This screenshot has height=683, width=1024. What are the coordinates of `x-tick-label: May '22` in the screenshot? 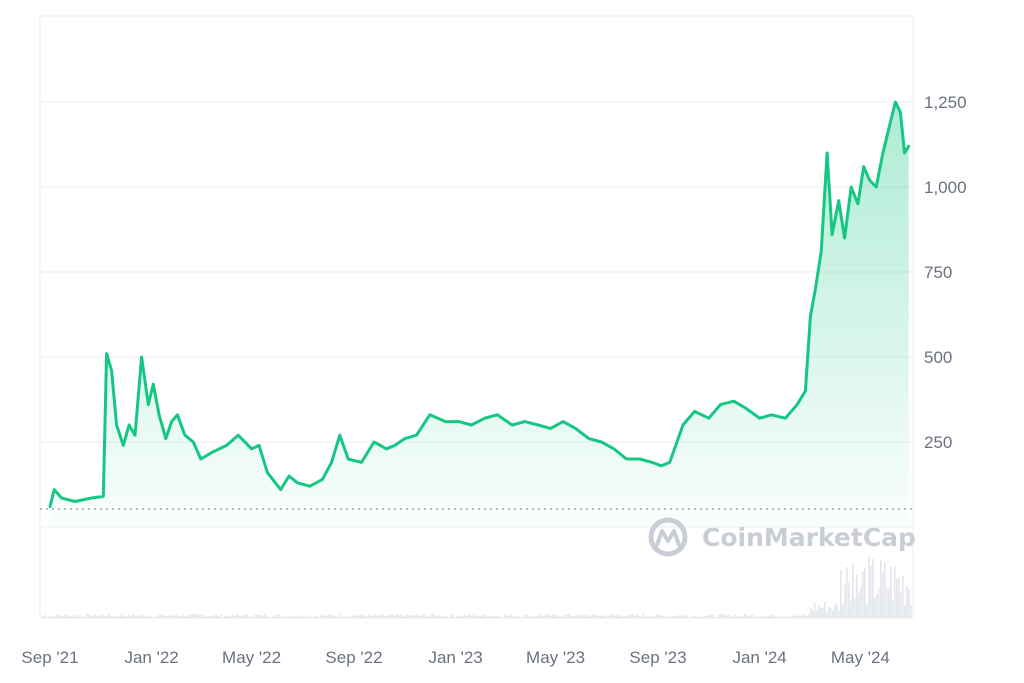 It's located at (251, 657).